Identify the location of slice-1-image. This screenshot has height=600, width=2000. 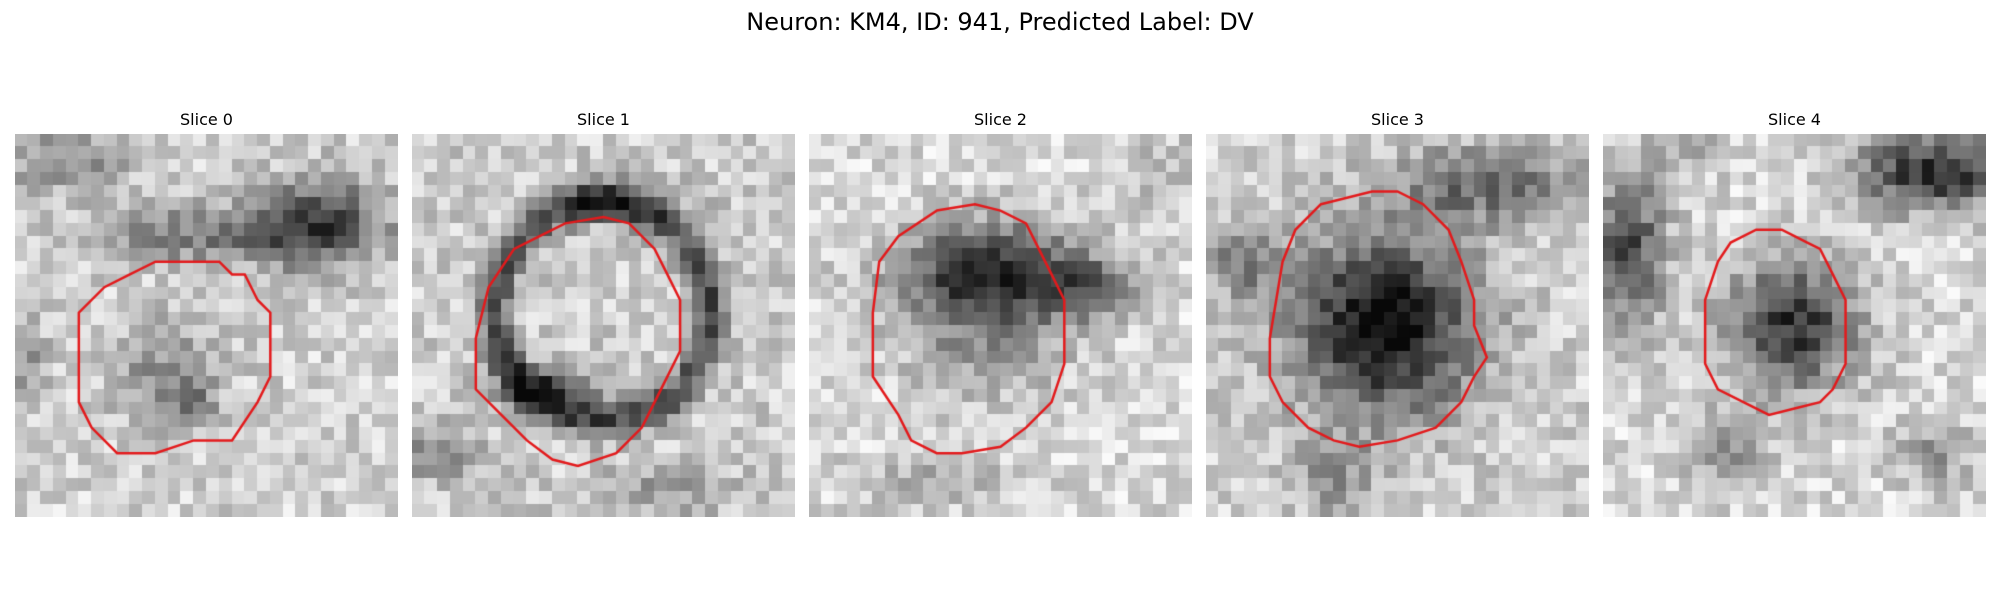
(603, 325).